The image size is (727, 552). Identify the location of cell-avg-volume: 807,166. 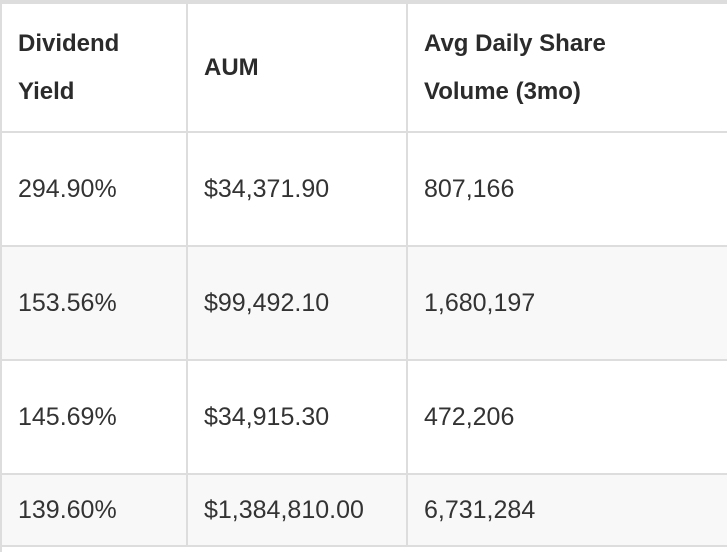
(567, 189).